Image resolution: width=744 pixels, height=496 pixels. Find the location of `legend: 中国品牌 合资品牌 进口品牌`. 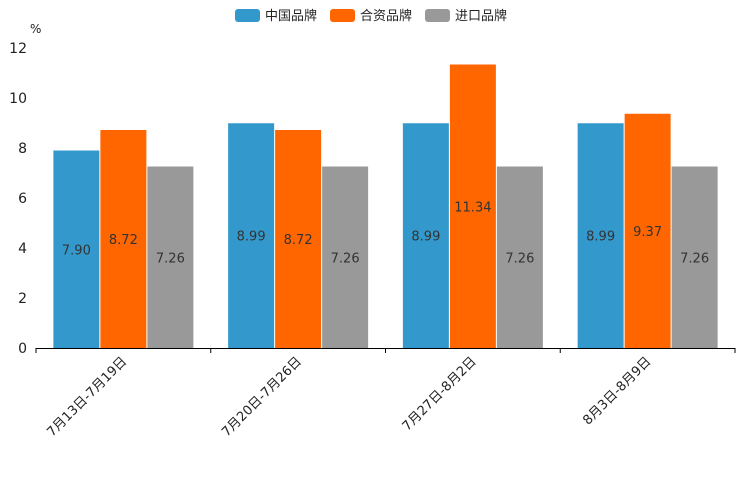

legend: 中国品牌 合资品牌 进口品牌 is located at coordinates (371, 16).